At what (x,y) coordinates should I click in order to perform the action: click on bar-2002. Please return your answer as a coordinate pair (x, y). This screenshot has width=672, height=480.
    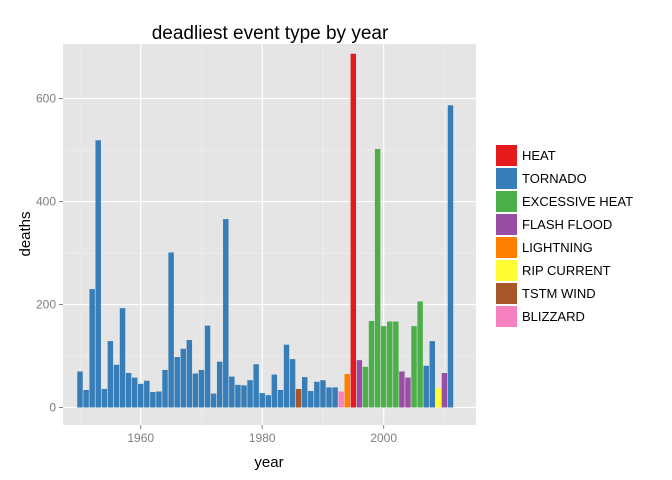
    Looking at the image, I should click on (396, 364).